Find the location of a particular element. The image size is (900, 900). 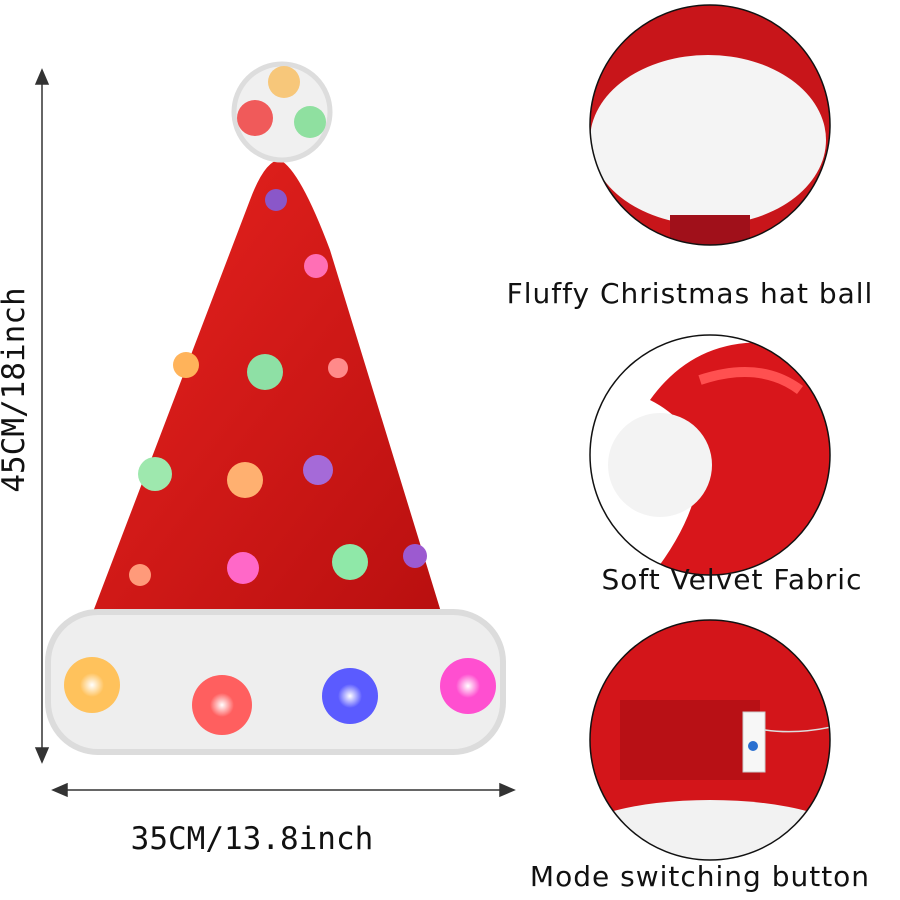

feature-button-photo is located at coordinates (710, 740).